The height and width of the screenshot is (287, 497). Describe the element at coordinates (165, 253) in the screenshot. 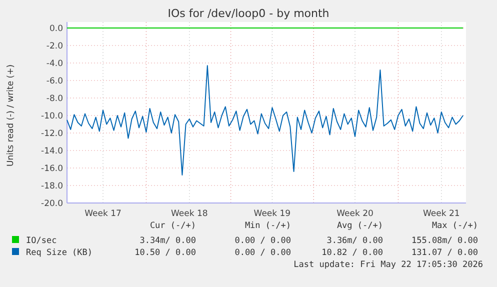

I see `text: 10.50 / 0.00` at that location.